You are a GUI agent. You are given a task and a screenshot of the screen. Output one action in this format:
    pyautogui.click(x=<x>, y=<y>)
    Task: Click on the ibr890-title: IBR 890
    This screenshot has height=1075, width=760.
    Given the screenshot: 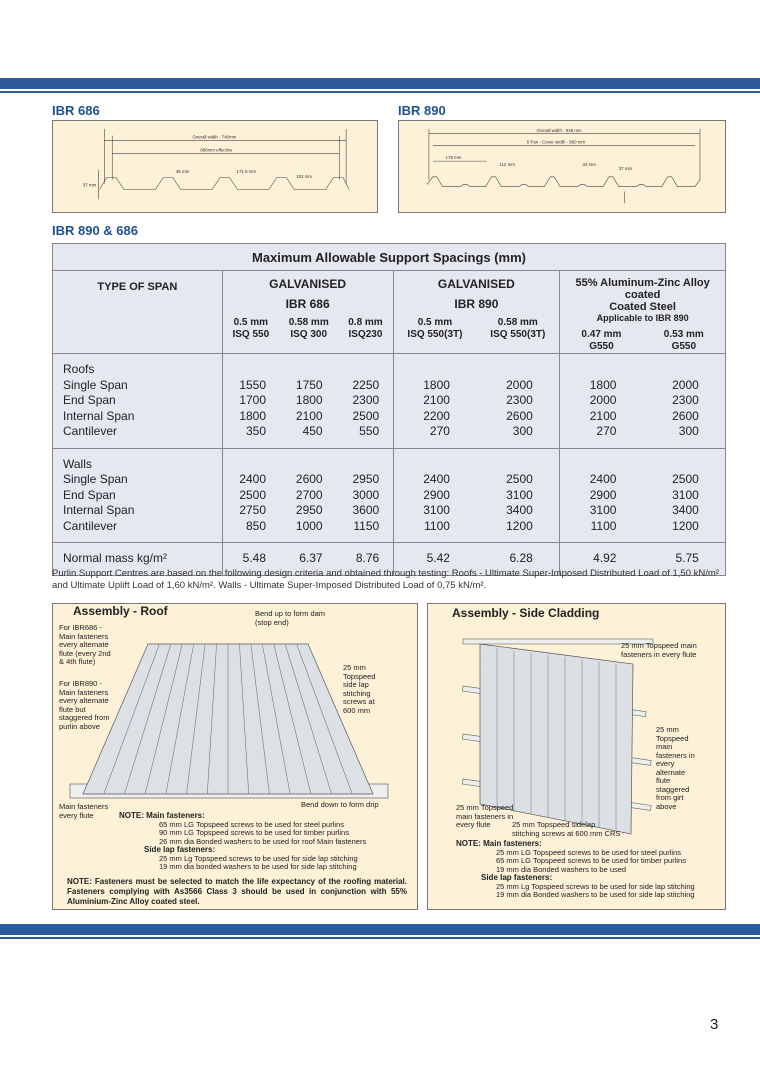 What is the action you would take?
    pyautogui.click(x=422, y=110)
    